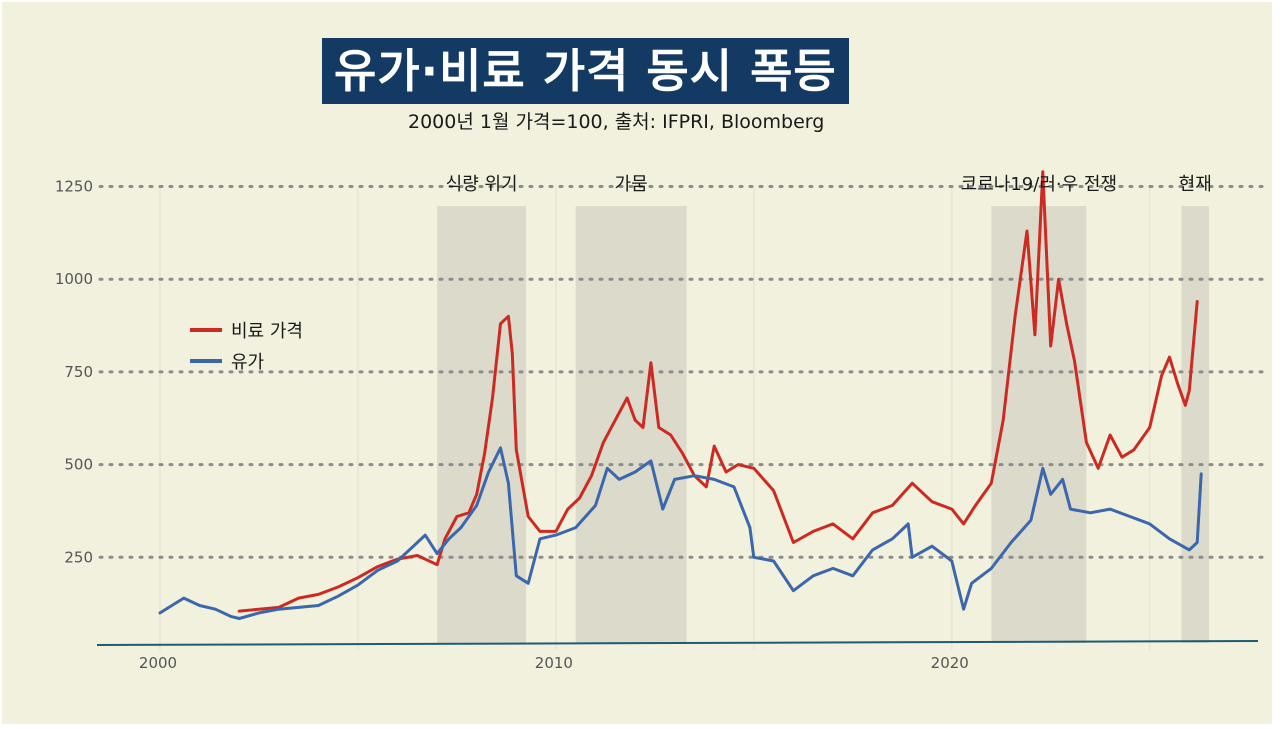 This screenshot has height=729, width=1285. Describe the element at coordinates (78, 372) in the screenshot. I see `y-tick-label: 750` at that location.